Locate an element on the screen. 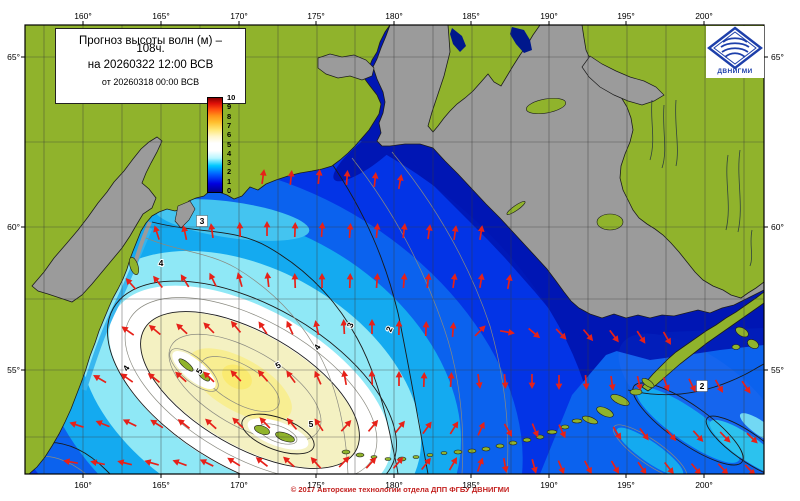 The width and height of the screenshot is (800, 501). lon-label-bottom: 180° is located at coordinates (394, 485).